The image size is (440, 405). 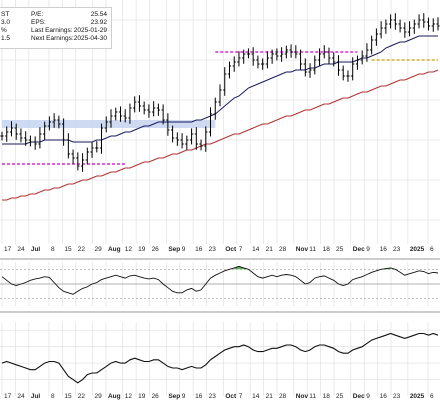 What do you see at coordinates (283, 396) in the screenshot?
I see `x-label-bottom-19: 28` at bounding box center [283, 396].